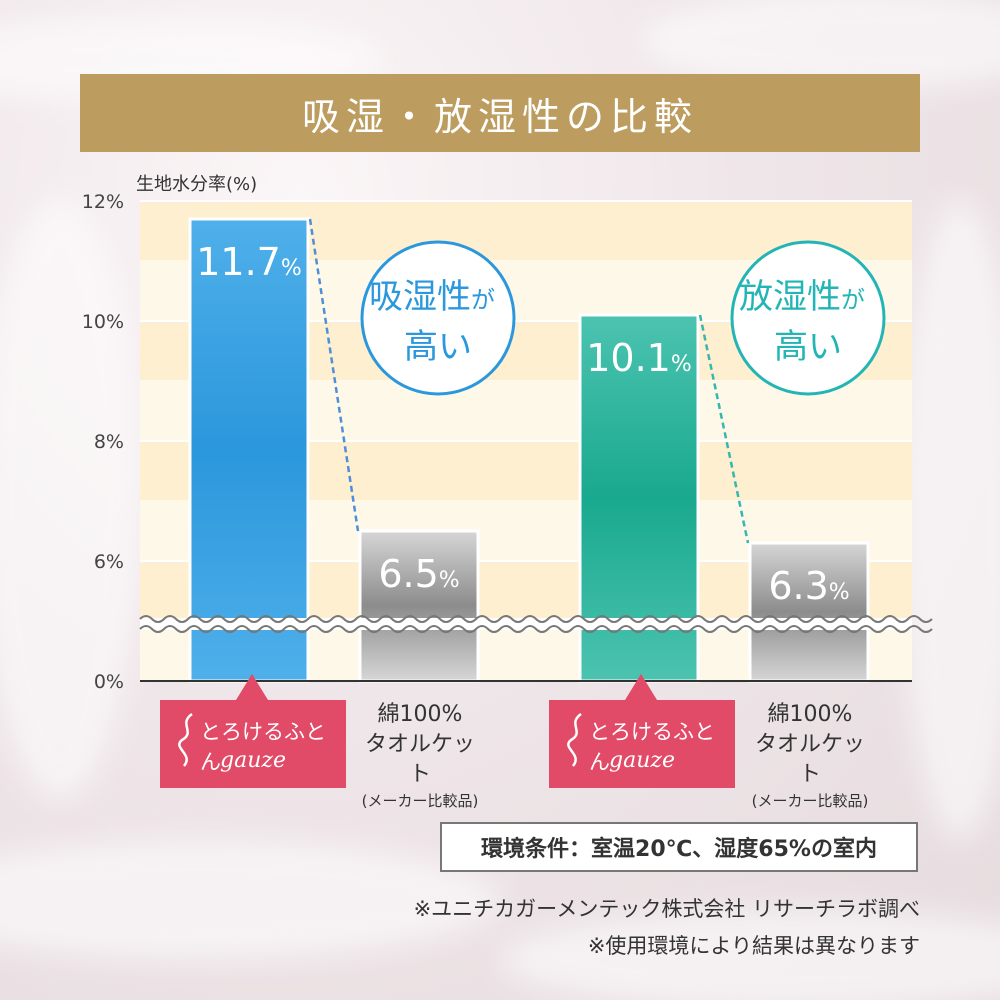  Describe the element at coordinates (197, 184) in the screenshot. I see `y-axis-label: 生地水分率(%)` at that location.